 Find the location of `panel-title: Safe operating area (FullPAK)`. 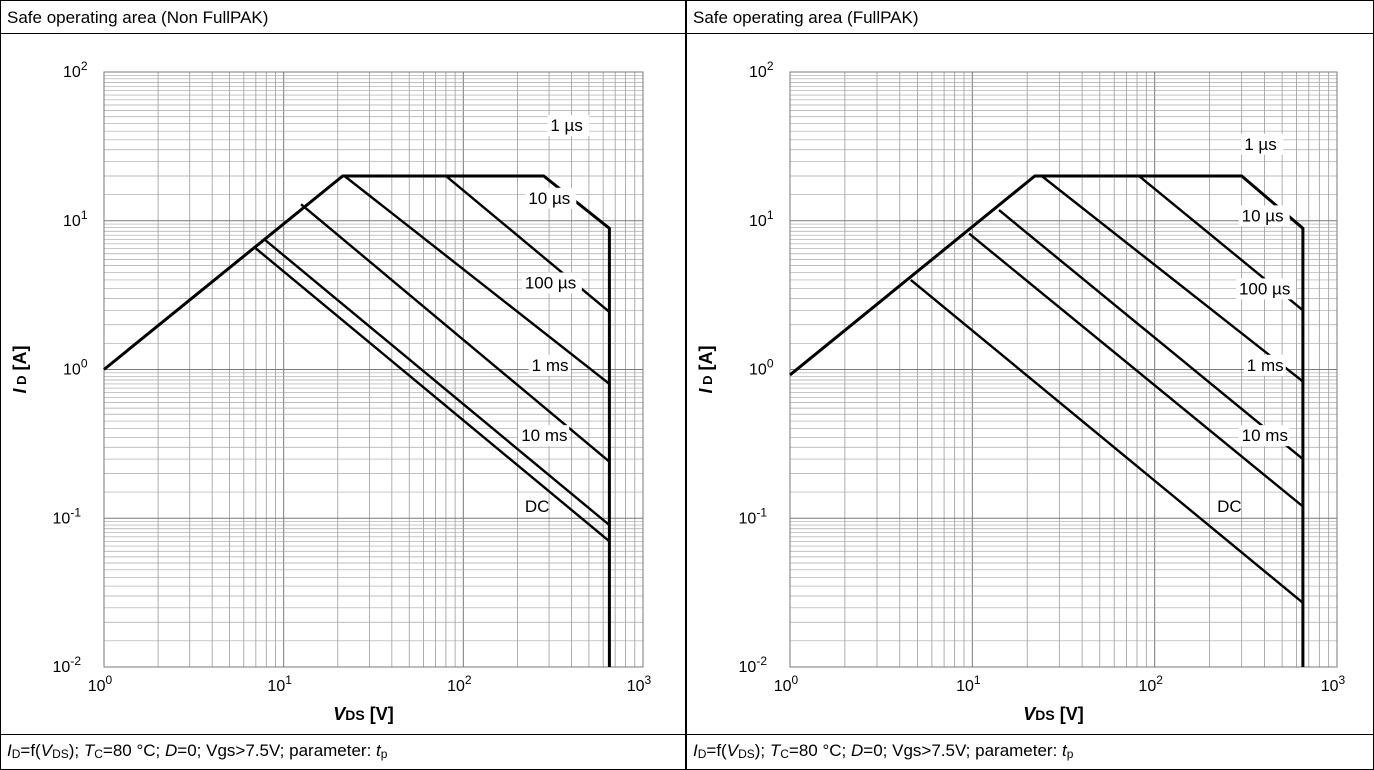

panel-title: Safe operating area (FullPAK) is located at coordinates (806, 17).